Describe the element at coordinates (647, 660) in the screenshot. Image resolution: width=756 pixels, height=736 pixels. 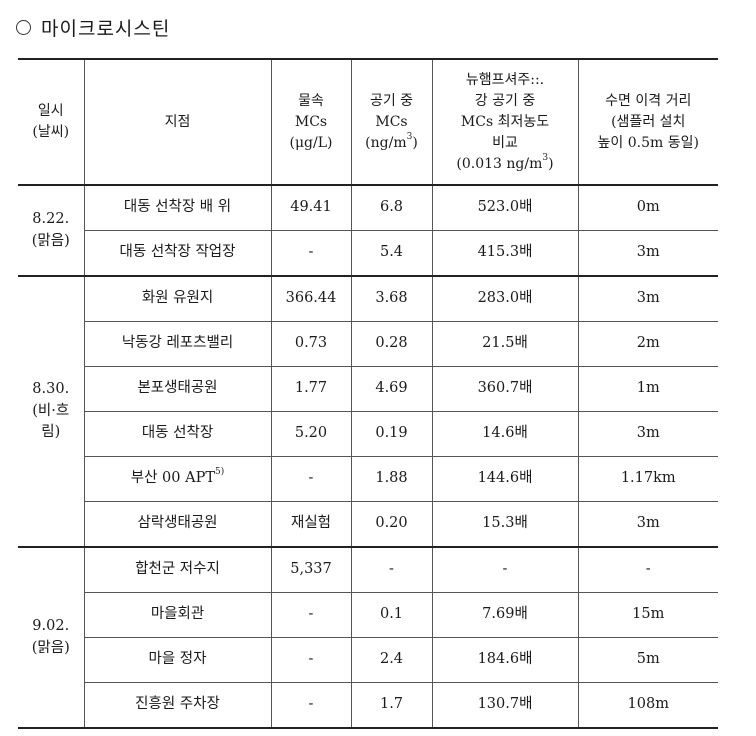
I see `distance-cell: 5m` at that location.